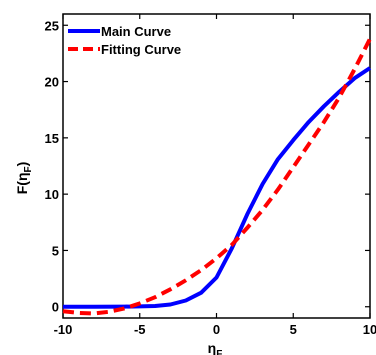 This screenshot has height=355, width=376. I want to click on x-tick-label: 0, so click(216, 329).